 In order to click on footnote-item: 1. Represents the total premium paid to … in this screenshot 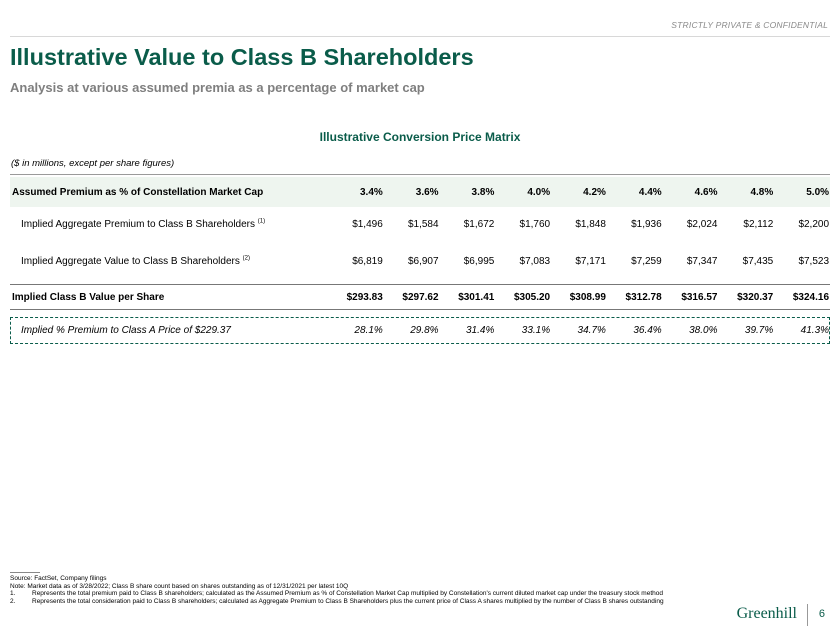, I will do `click(350, 594)`.